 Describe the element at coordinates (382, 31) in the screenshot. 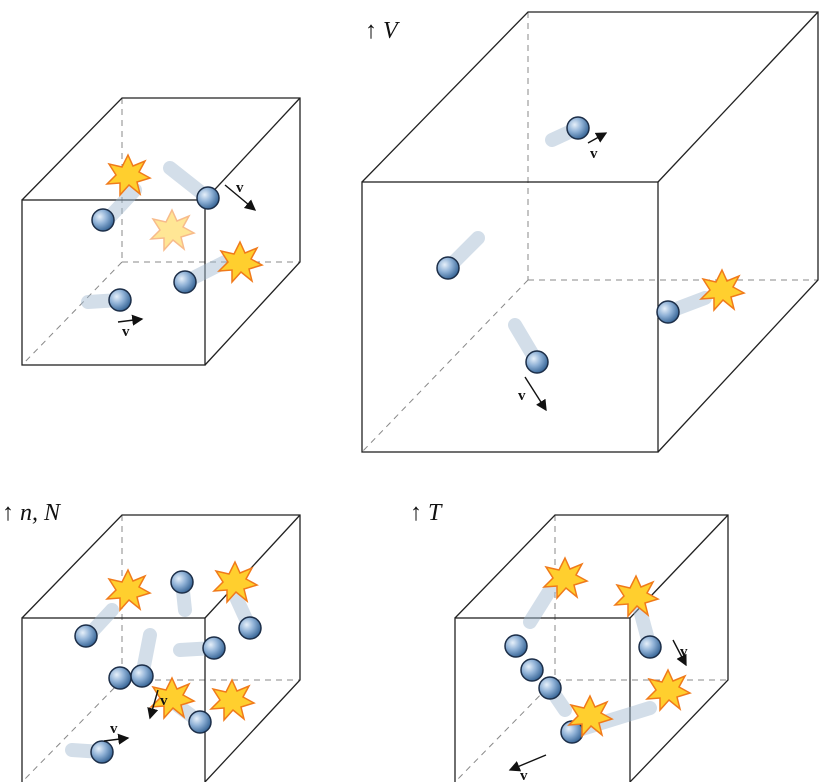

I see `panel-label: ↑ V` at that location.